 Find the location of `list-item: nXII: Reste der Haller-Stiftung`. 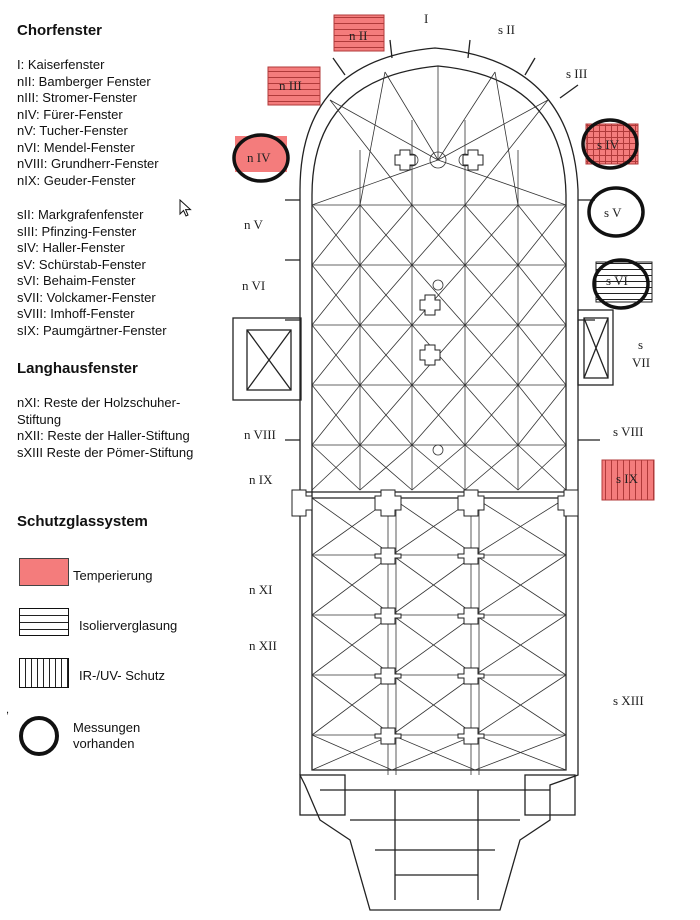

list-item: nXII: Reste der Haller-Stiftung is located at coordinates (103, 435).